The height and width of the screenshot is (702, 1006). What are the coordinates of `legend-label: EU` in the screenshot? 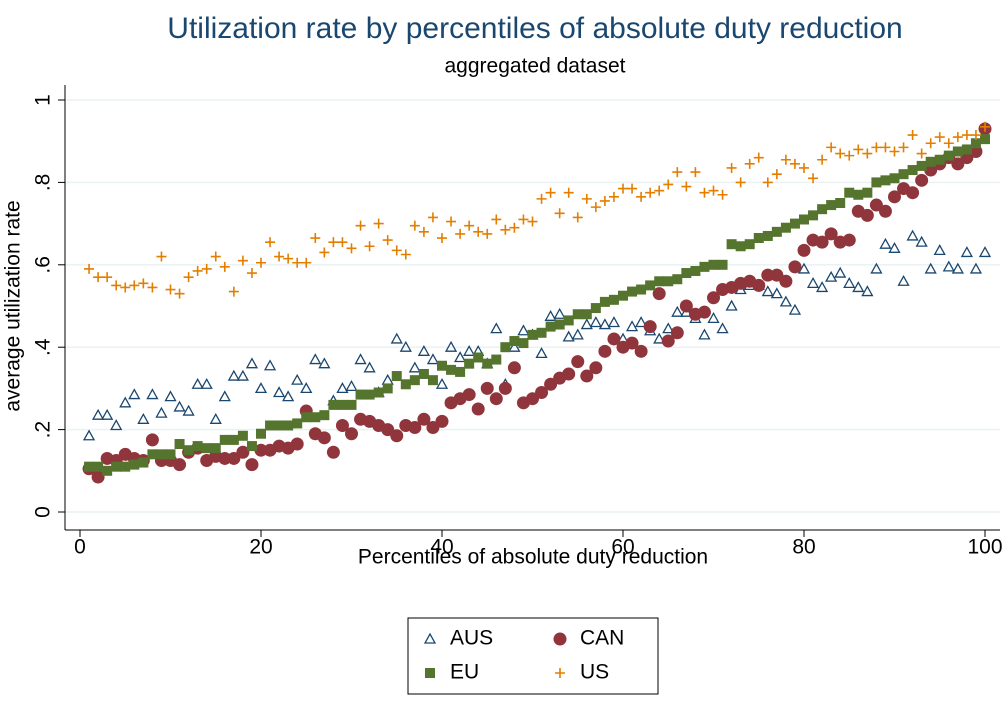 It's located at (464, 672).